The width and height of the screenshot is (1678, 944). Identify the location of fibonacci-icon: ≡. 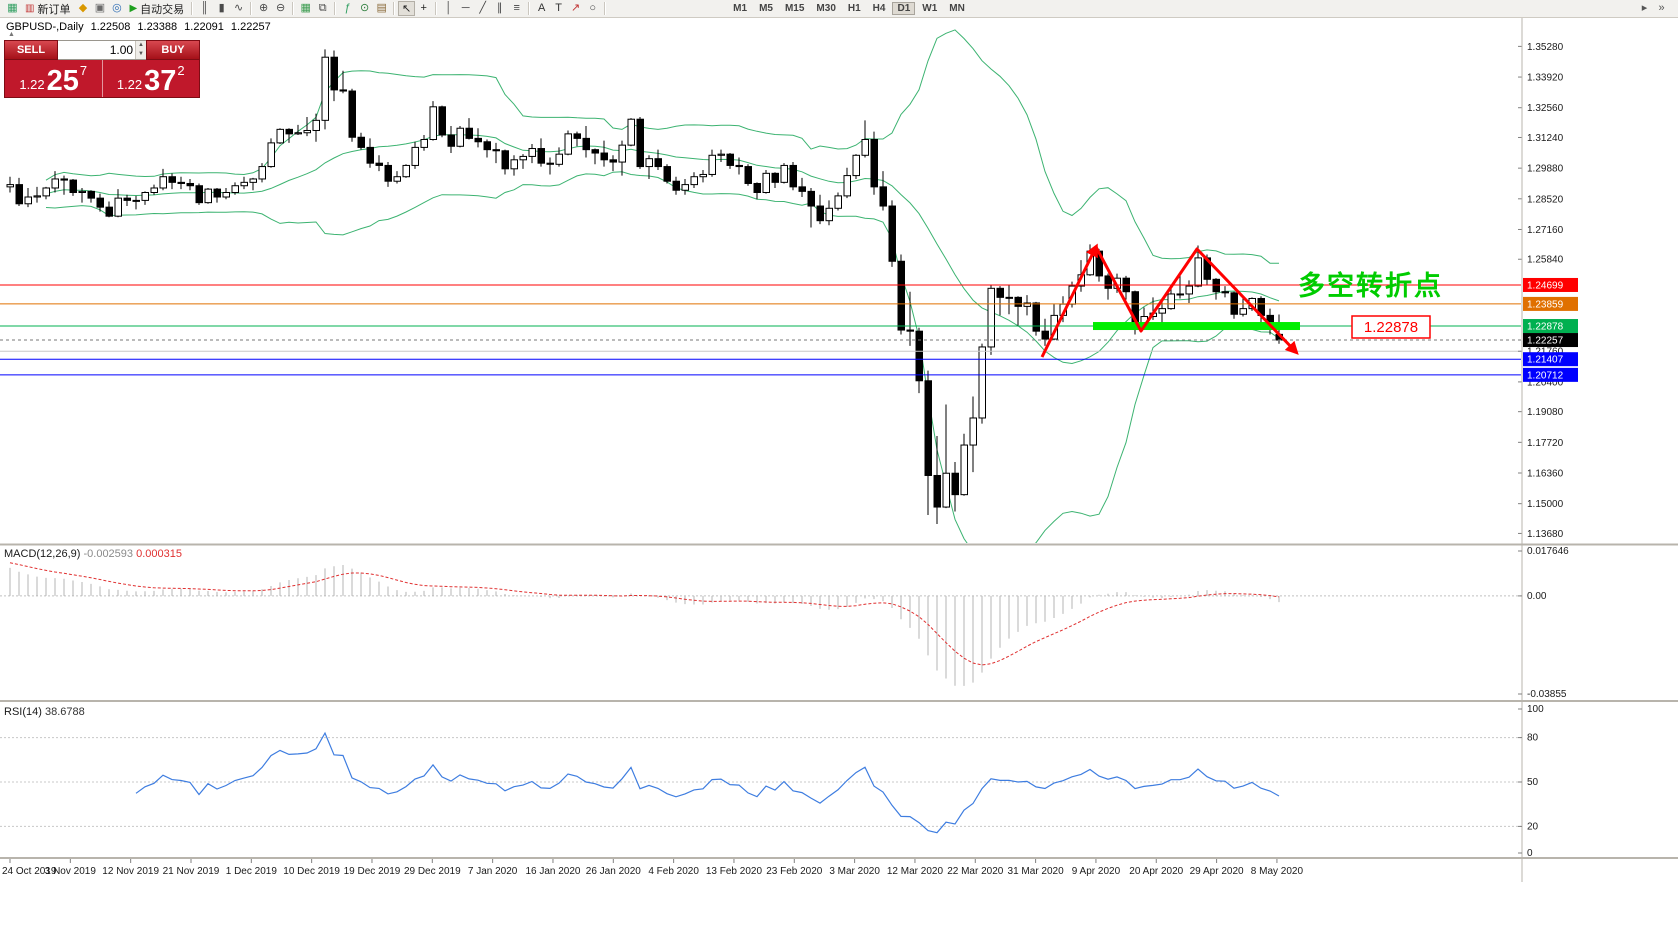
(516, 8).